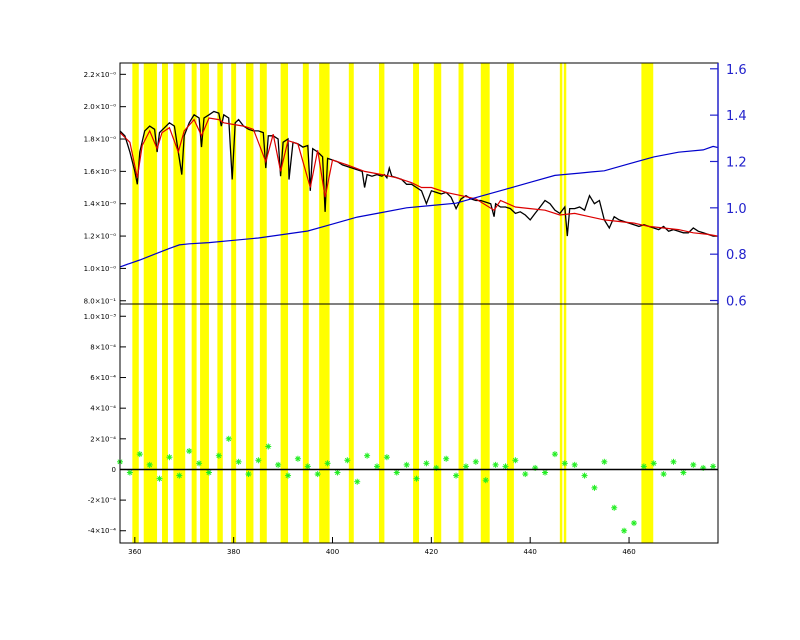  Describe the element at coordinates (103, 347) in the screenshot. I see `bottom-y-tick-label: 8×10⁻⁴` at that location.